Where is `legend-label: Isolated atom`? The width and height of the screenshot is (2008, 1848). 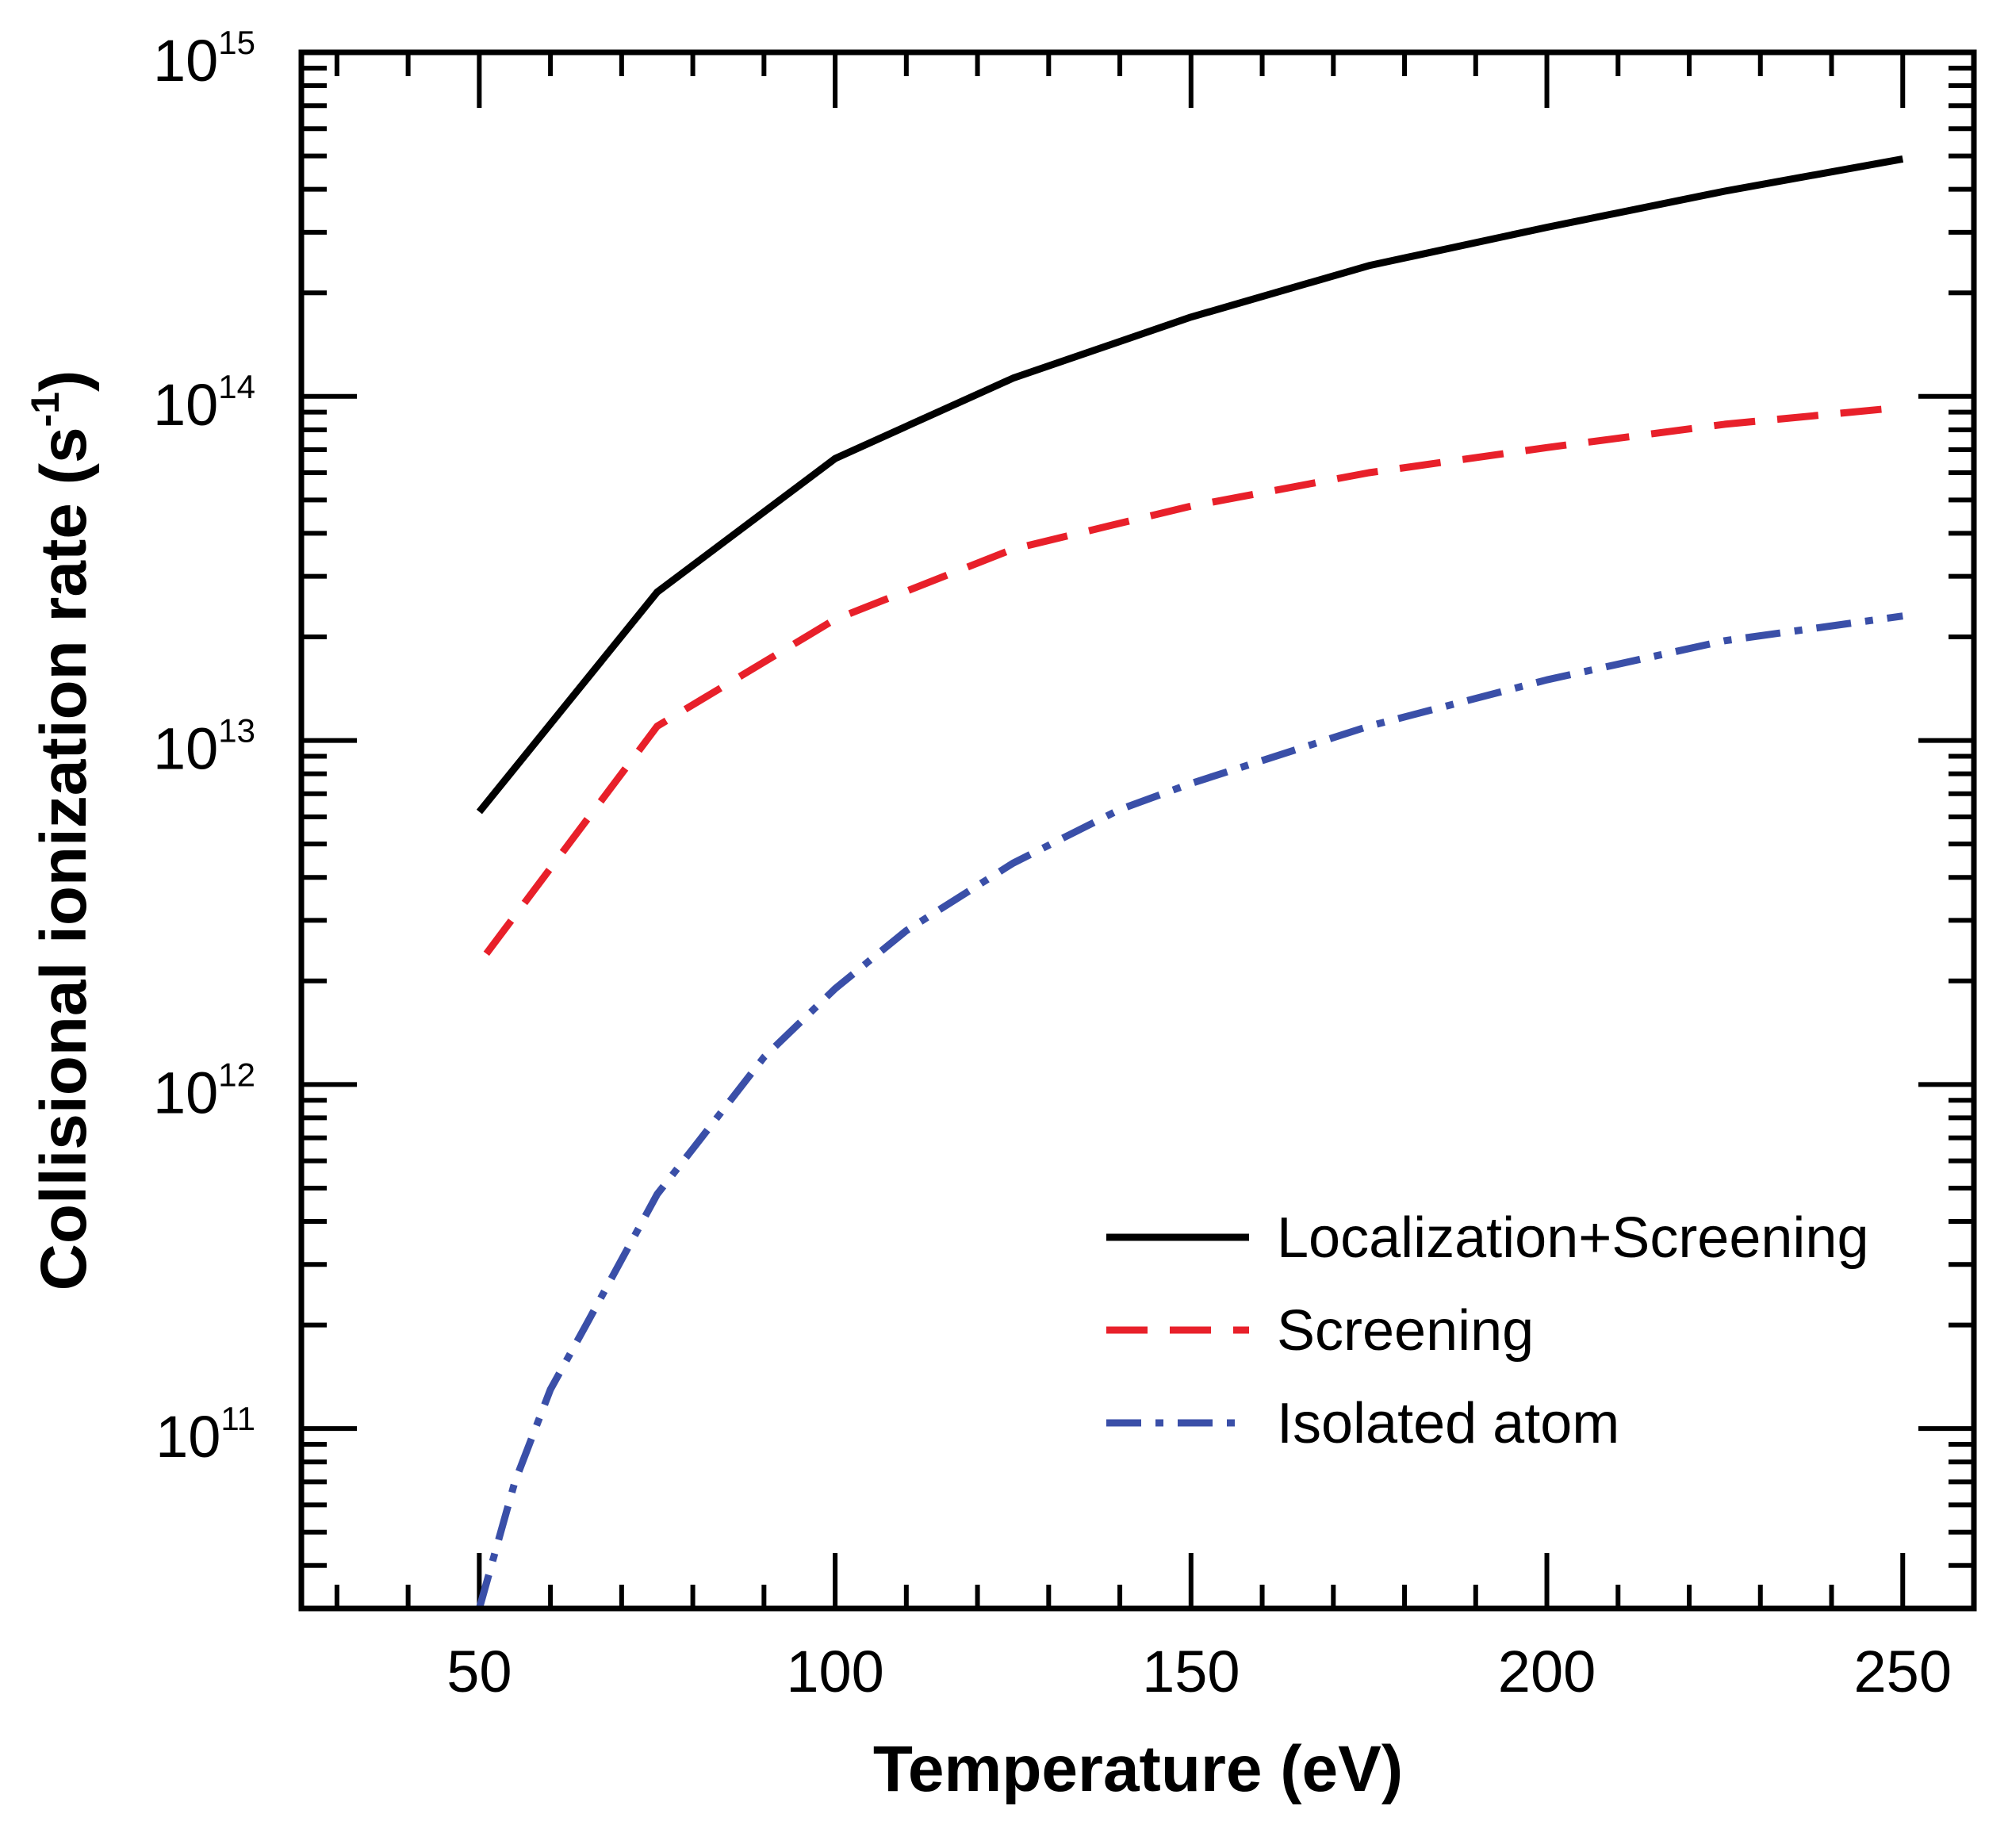 legend-label: Isolated atom is located at coordinates (1448, 1423).